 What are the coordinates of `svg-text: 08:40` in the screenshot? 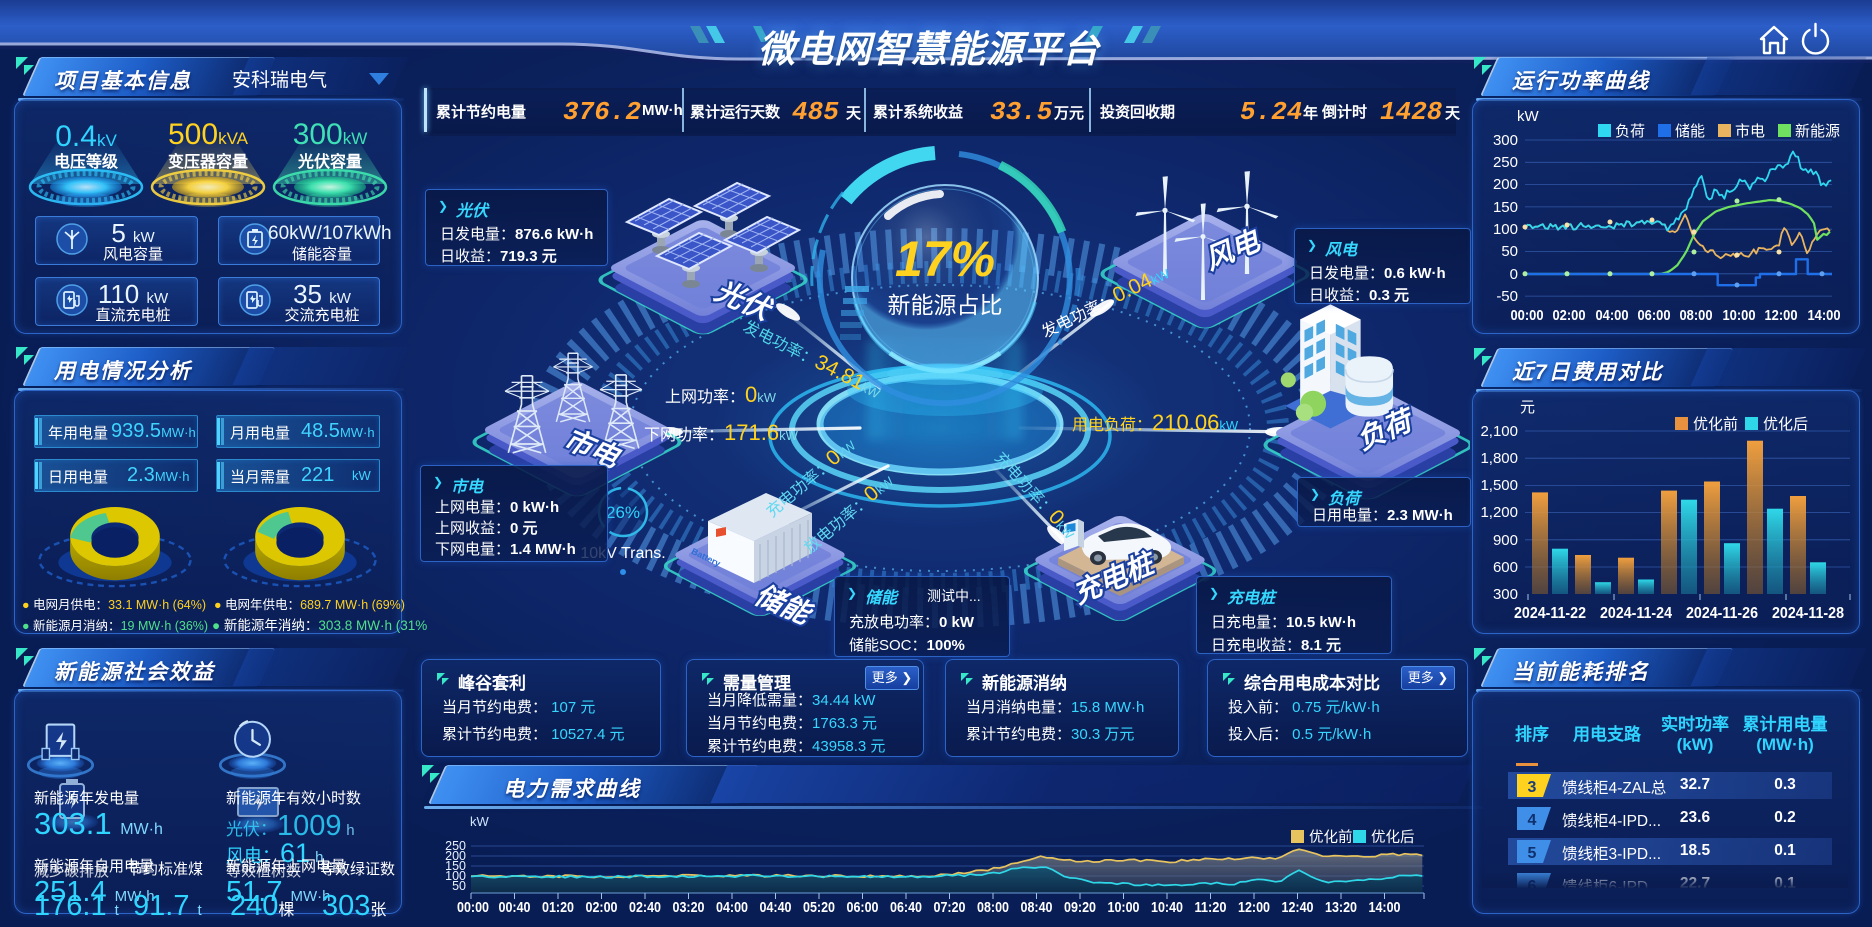 It's located at (1037, 907).